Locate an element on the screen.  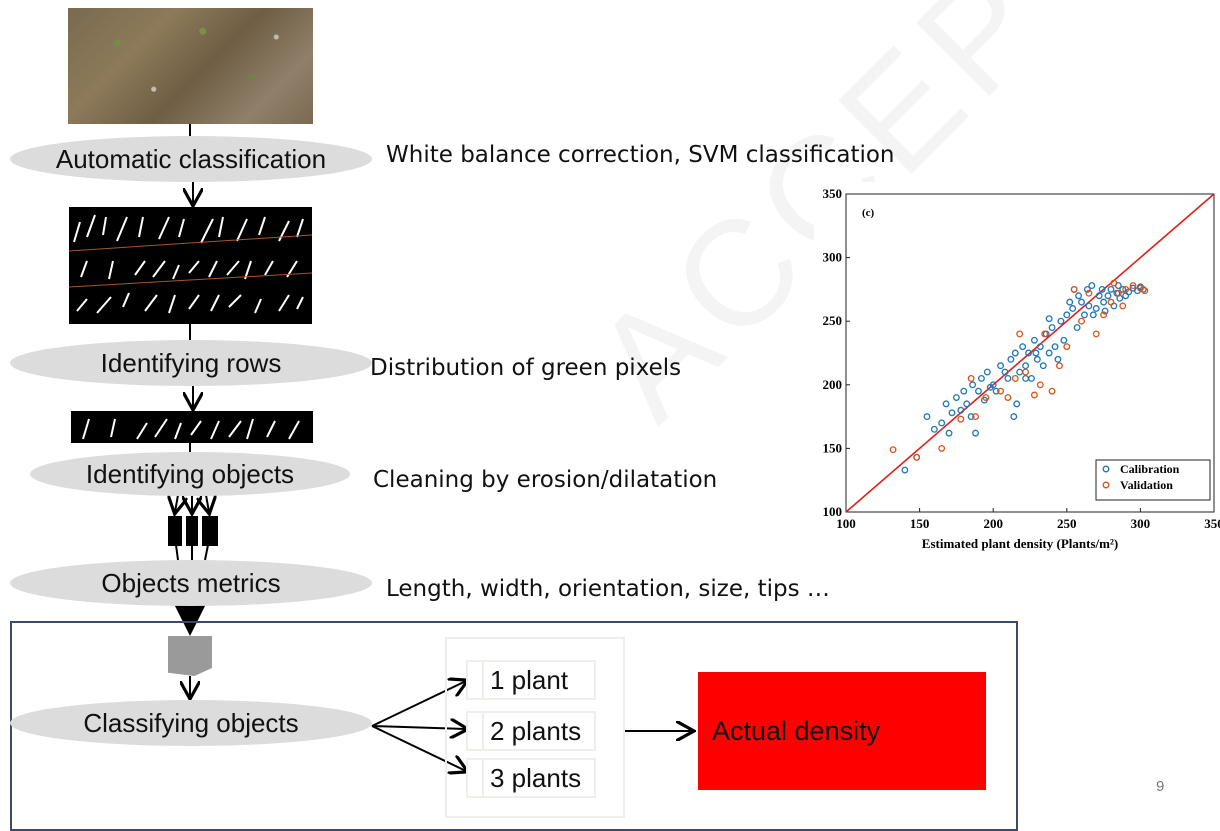
identity-line is located at coordinates (1030, 353).